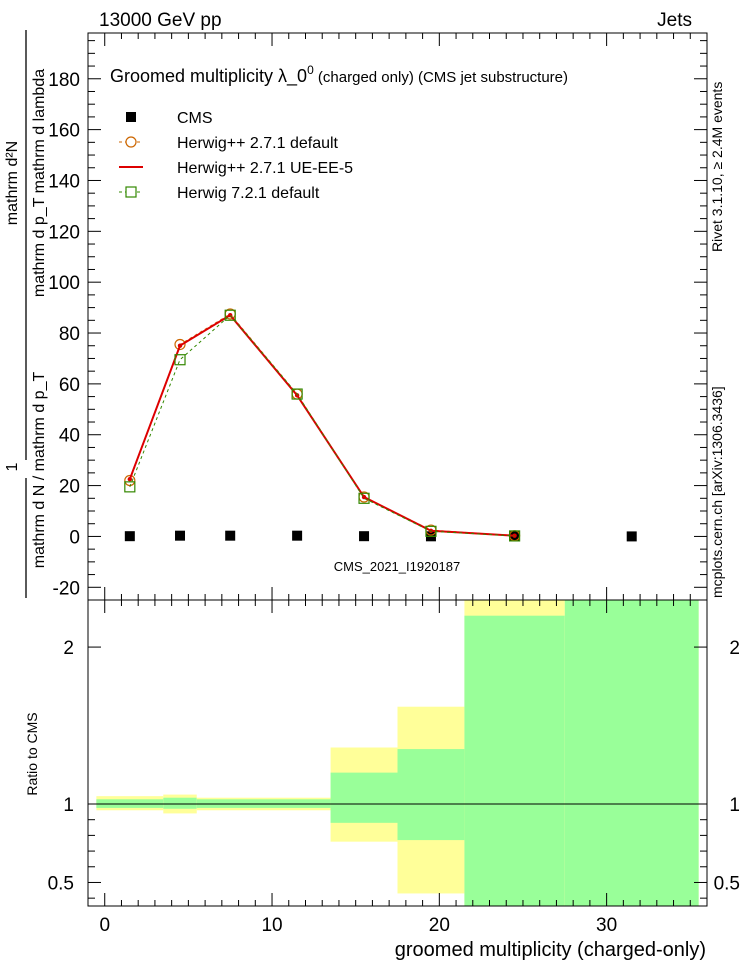 Image resolution: width=746 pixels, height=972 pixels. What do you see at coordinates (61, 883) in the screenshot?
I see `ratio-y-tick-label: 0.5` at bounding box center [61, 883].